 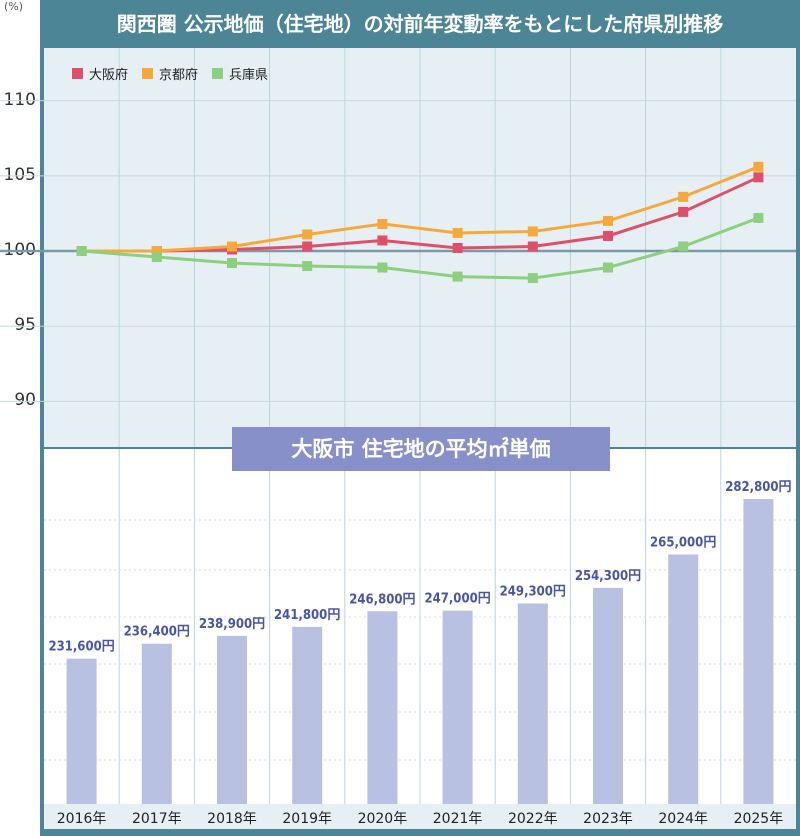 I want to click on x-tick-label: 2019年, so click(x=307, y=819).